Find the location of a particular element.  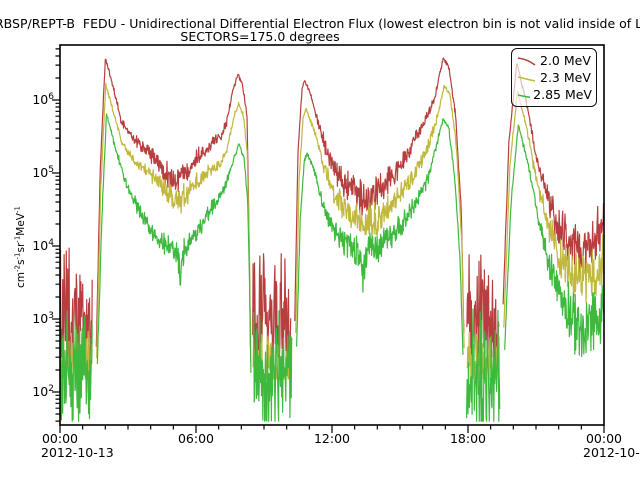

y-tick-label: 102 is located at coordinates (43, 391).